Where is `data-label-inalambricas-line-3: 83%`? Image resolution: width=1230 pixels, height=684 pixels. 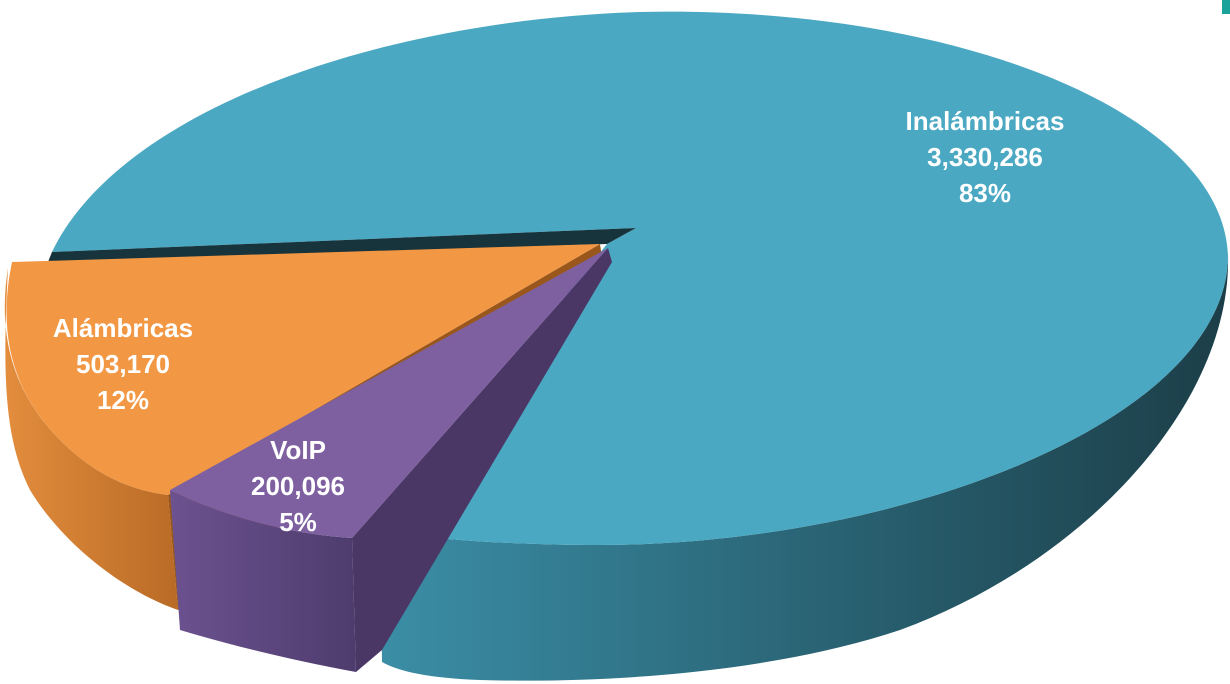
data-label-inalambricas-line-3: 83% is located at coordinates (985, 193).